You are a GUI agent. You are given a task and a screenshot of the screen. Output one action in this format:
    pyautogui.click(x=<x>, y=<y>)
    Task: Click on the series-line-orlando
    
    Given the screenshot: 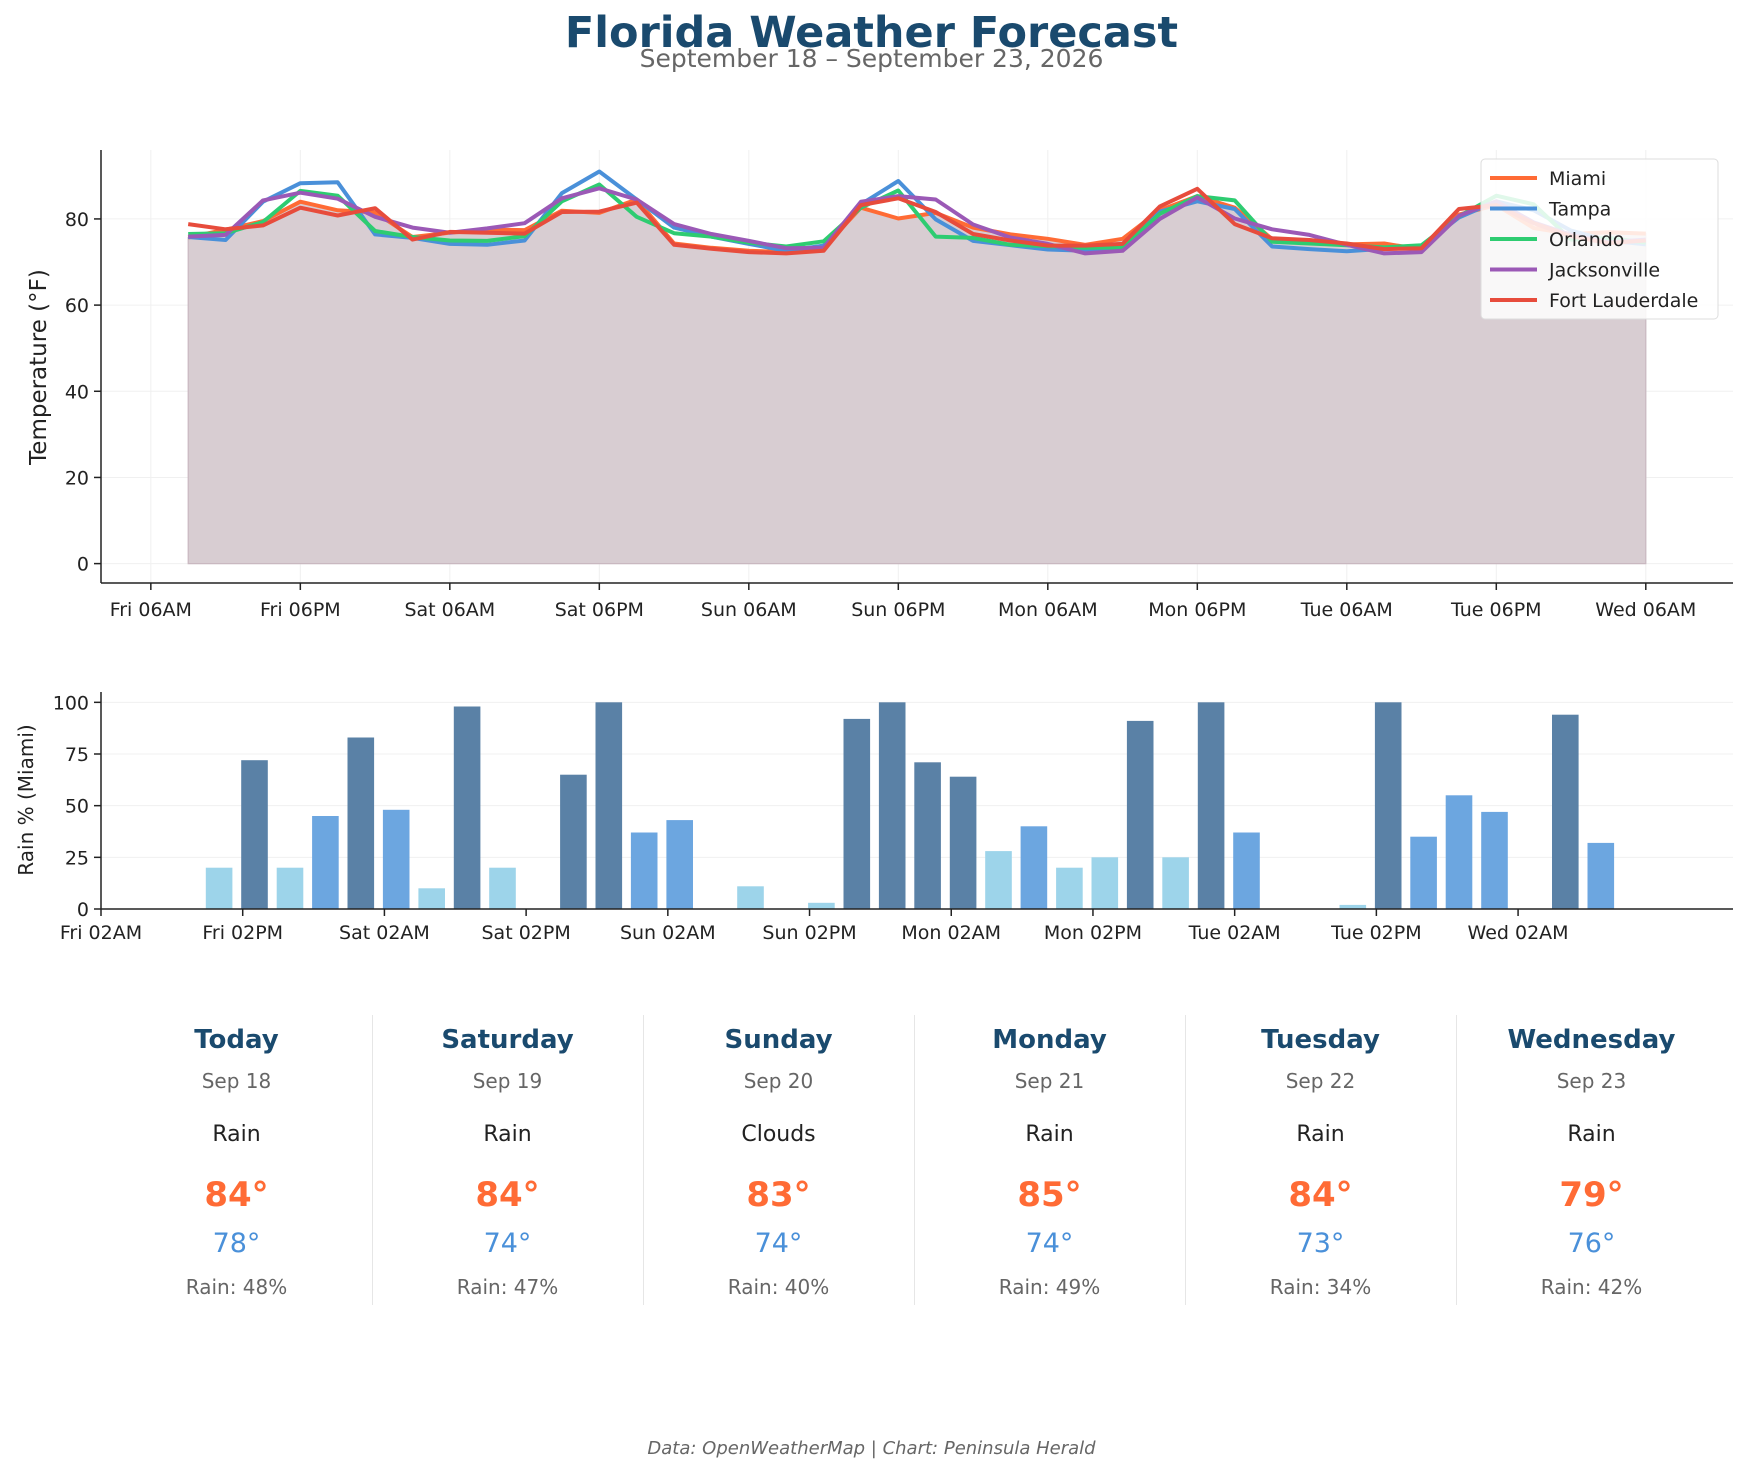 What is the action you would take?
    pyautogui.click(x=917, y=216)
    